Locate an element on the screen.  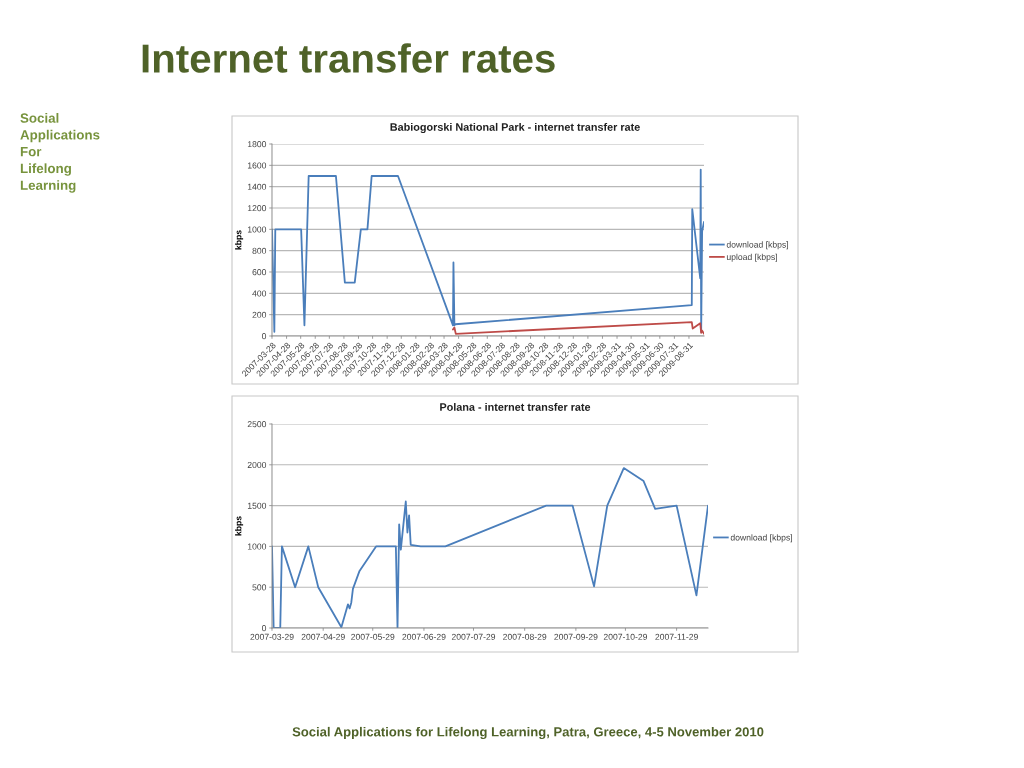
legend-label: upload [kbps] is located at coordinates (751, 257).